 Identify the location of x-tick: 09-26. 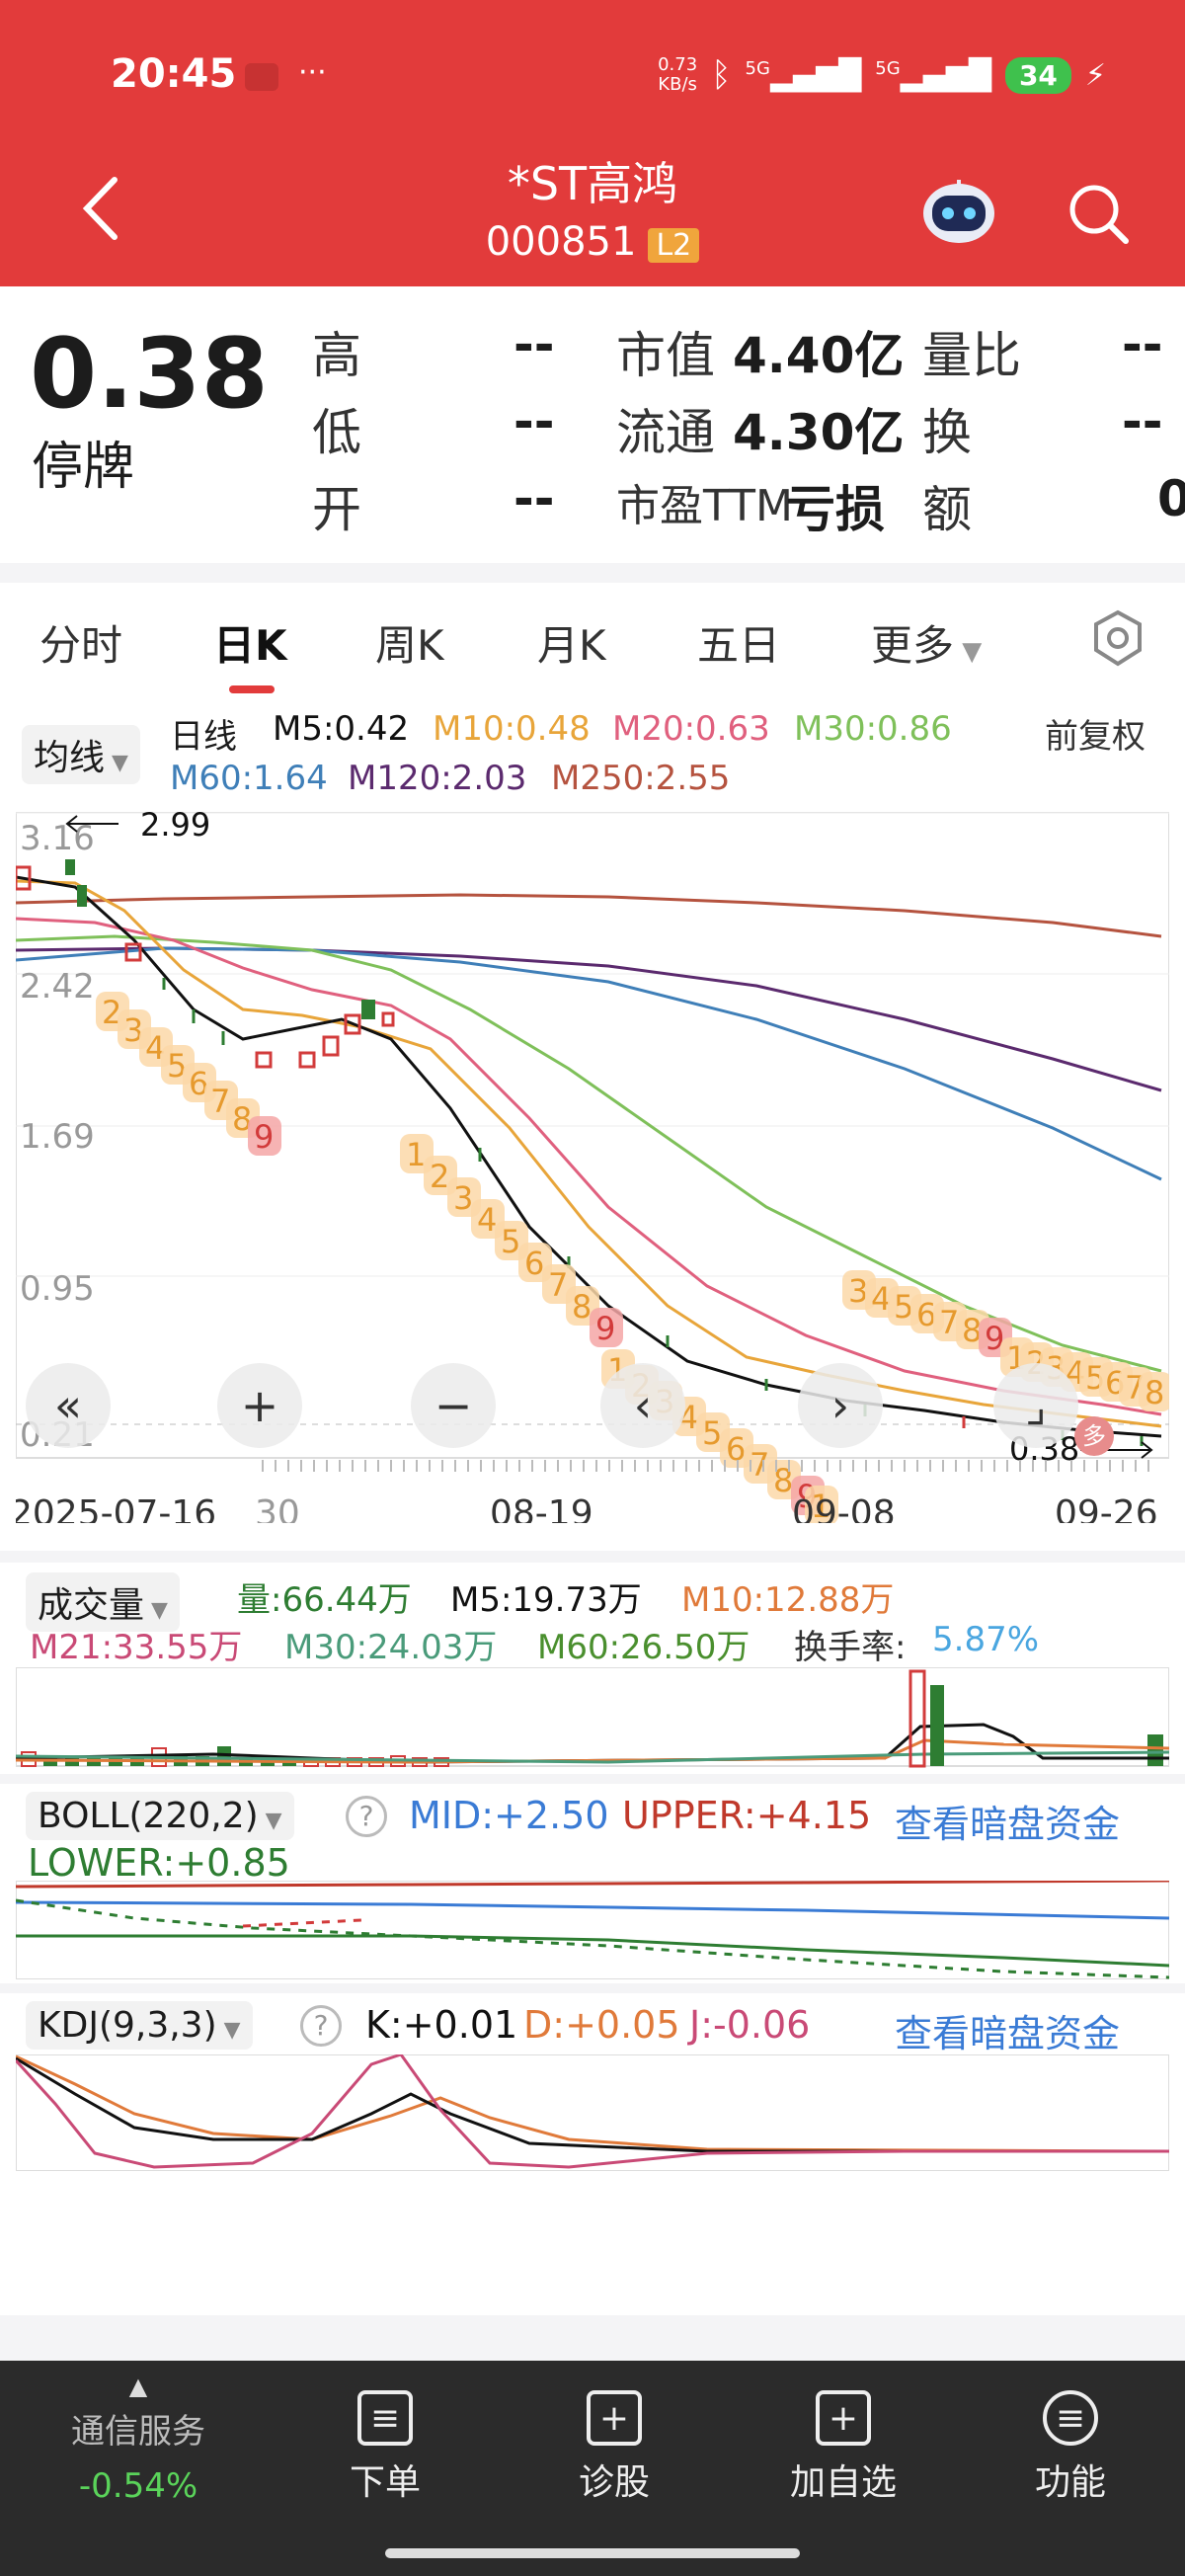
(1106, 1508).